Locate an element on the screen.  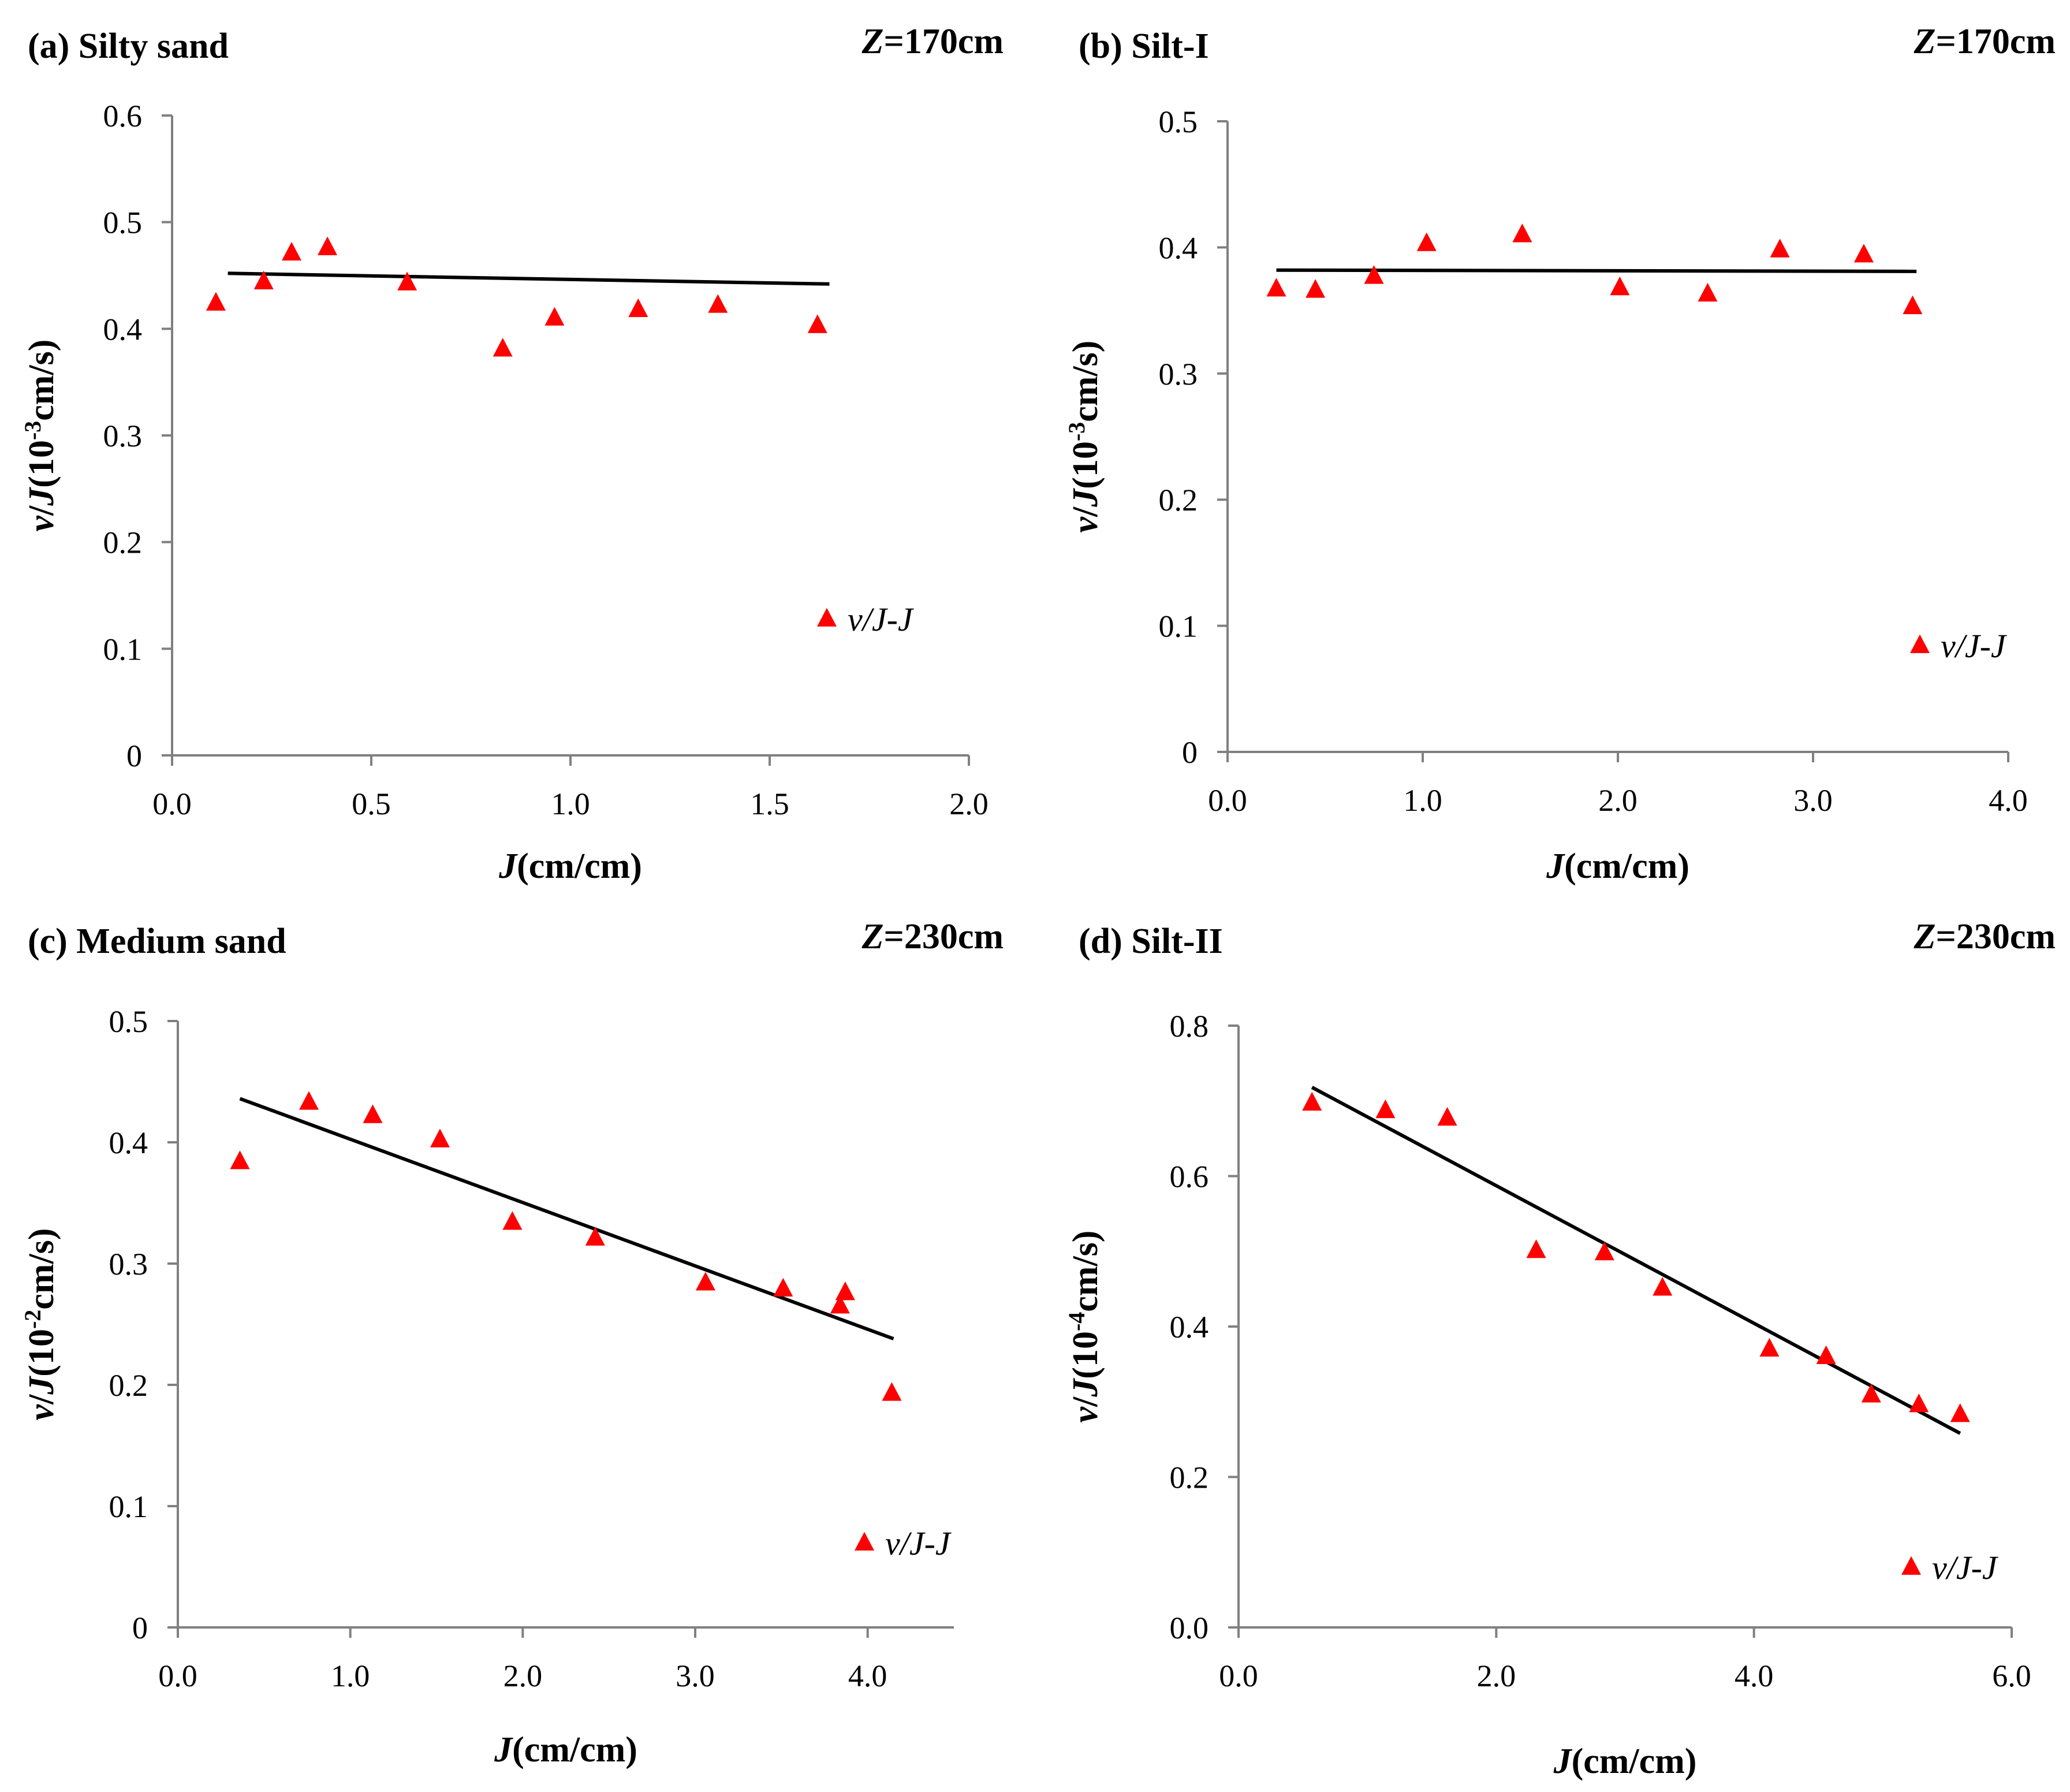
y-tick-label: 0.8 is located at coordinates (1189, 1026).